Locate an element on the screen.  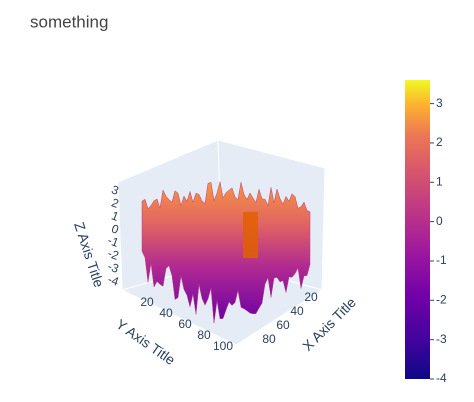
surface is located at coordinates (226, 252).